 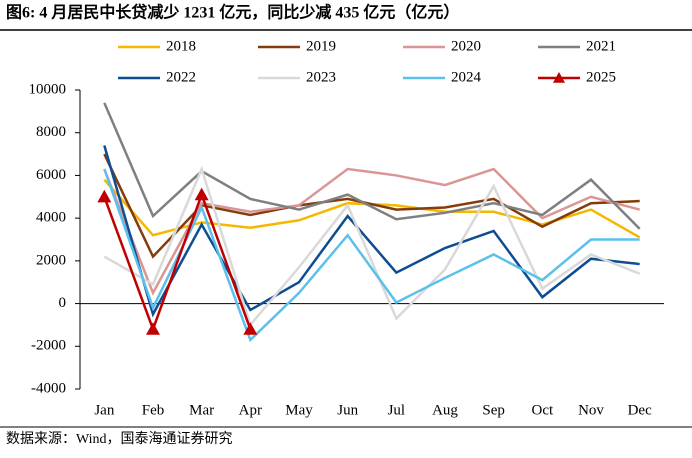 I want to click on x-tick-label: Nov, so click(x=591, y=410).